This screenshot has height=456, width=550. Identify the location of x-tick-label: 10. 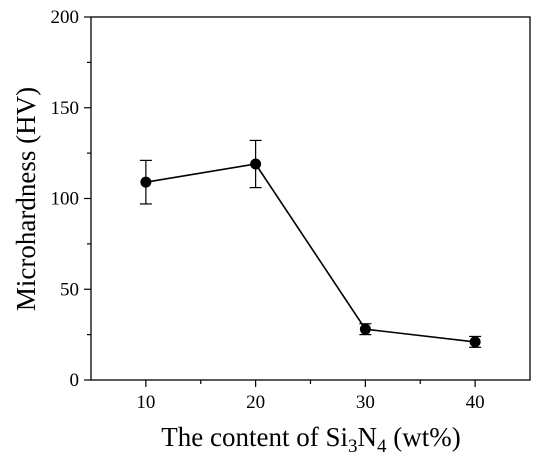
(145, 402).